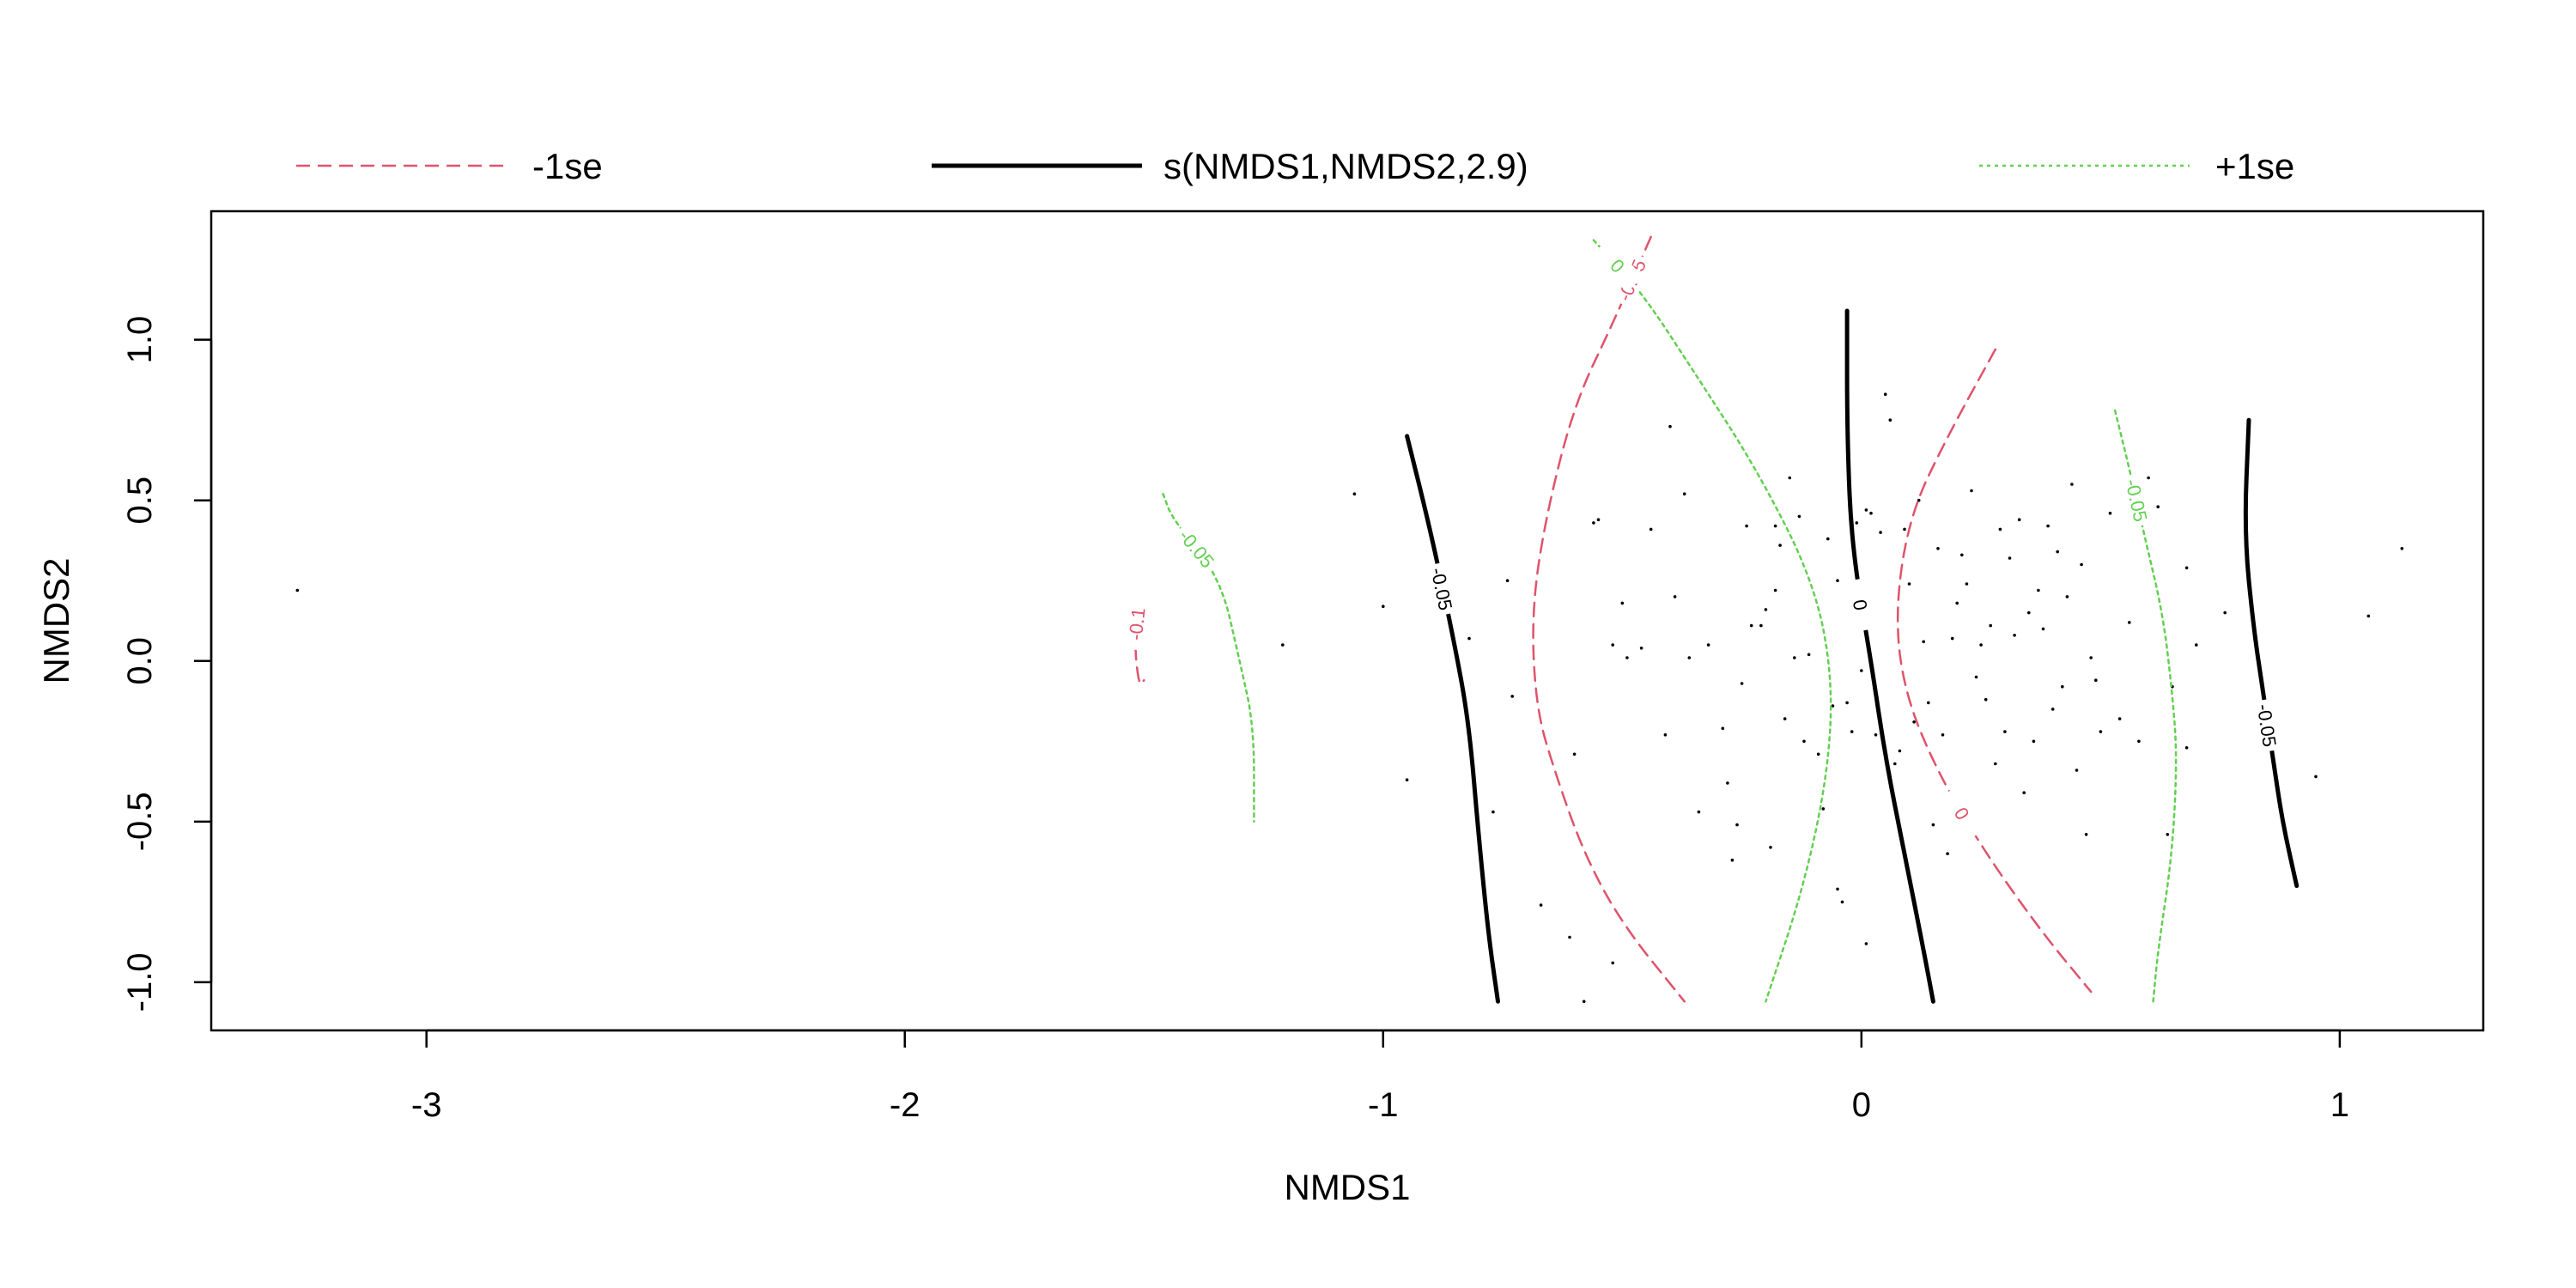 This screenshot has width=2576, height=1288. Describe the element at coordinates (2339, 1105) in the screenshot. I see `x-tick-label: 1` at that location.